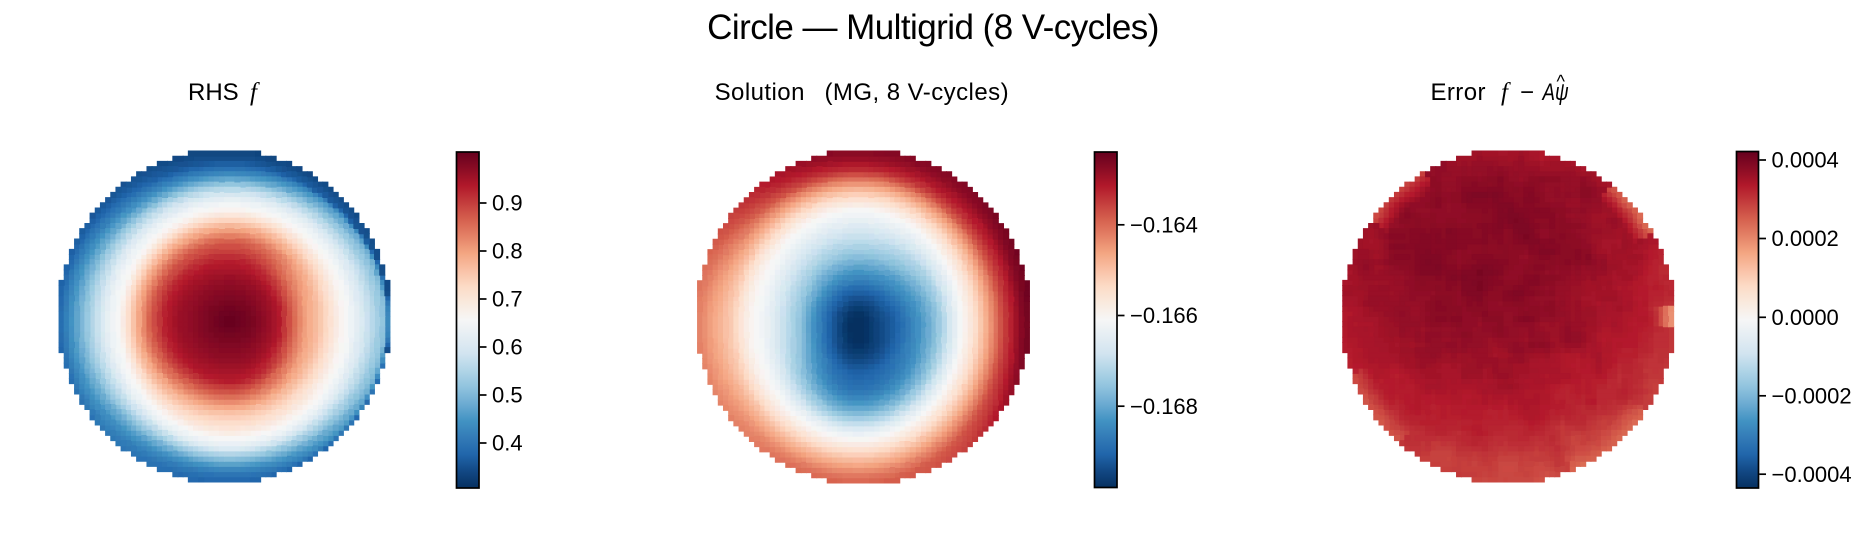 Image resolution: width=1872 pixels, height=543 pixels. I want to click on svg-text: 0.4, so click(507, 443).